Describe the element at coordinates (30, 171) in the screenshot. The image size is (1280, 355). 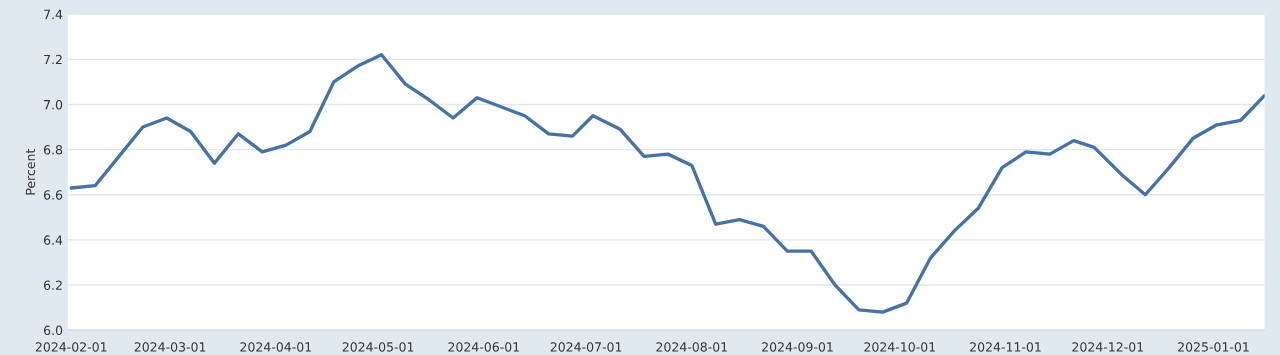
I see `y-axis-title: Percent` at that location.